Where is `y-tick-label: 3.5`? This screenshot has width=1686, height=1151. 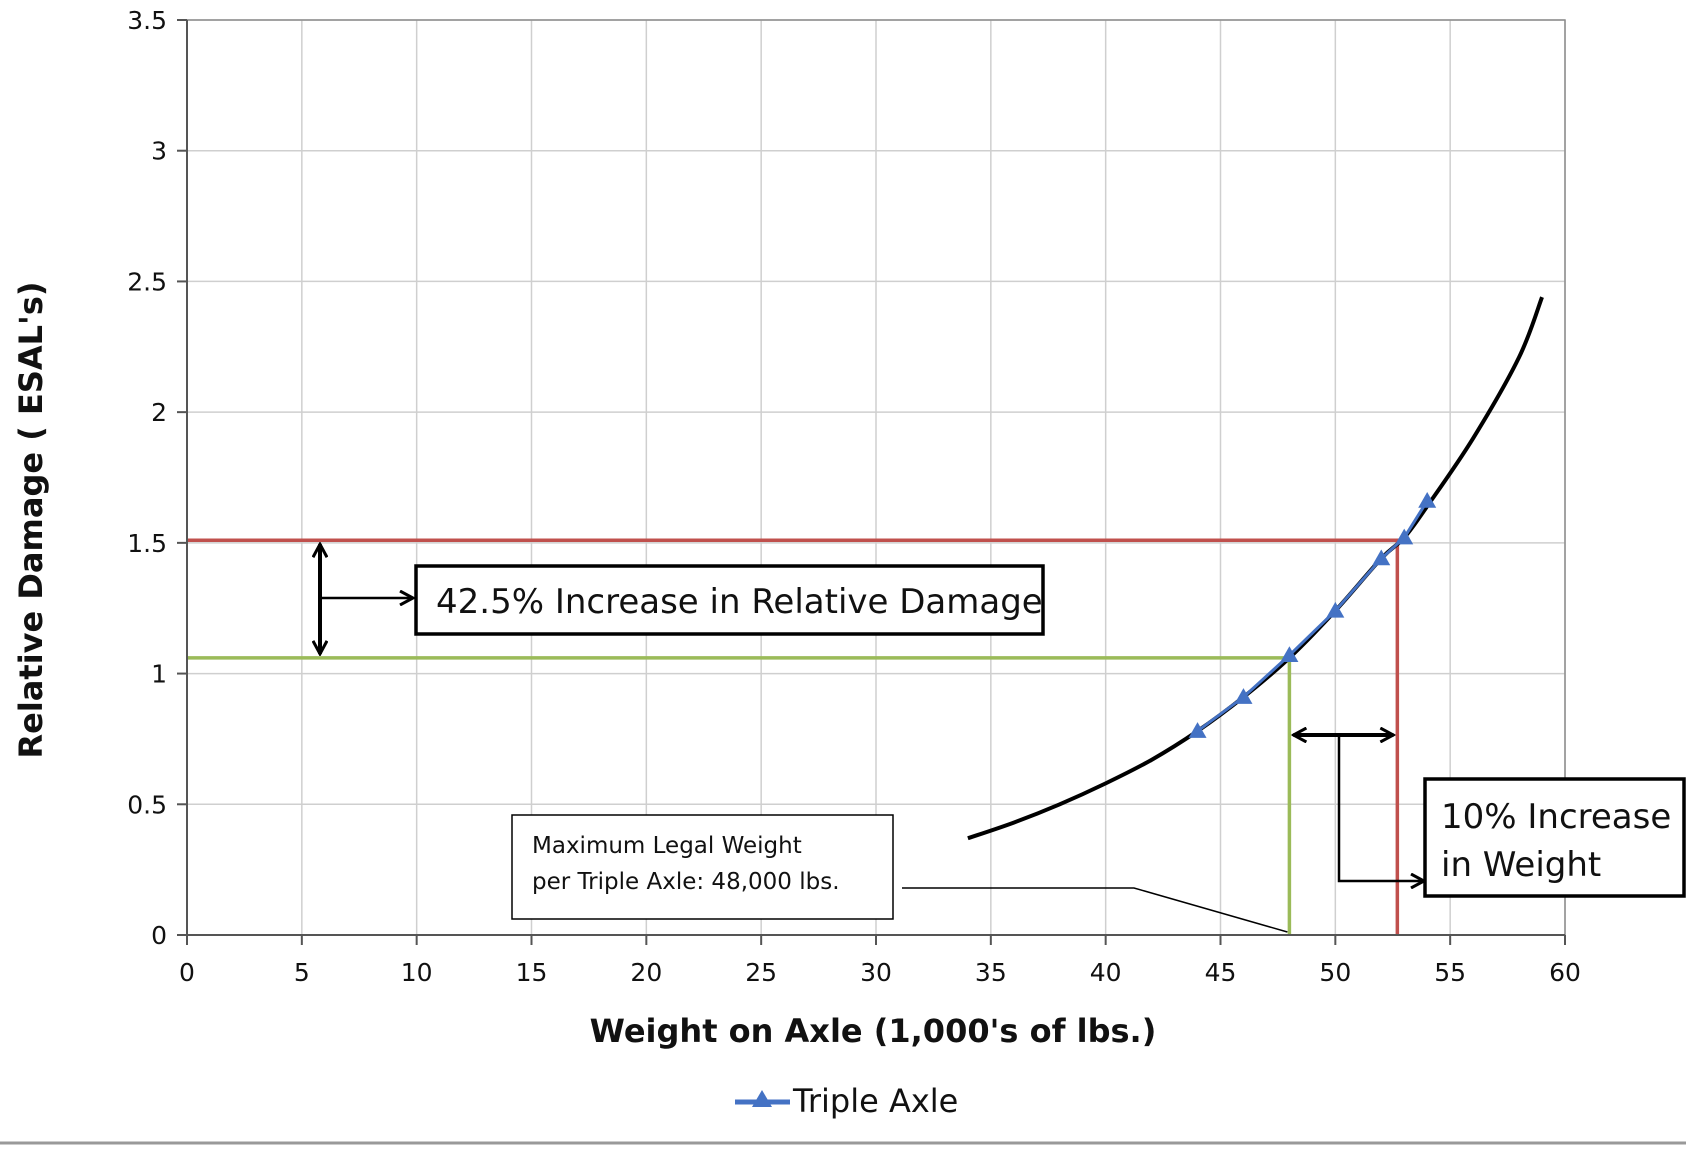
y-tick-label: 3.5 is located at coordinates (147, 20).